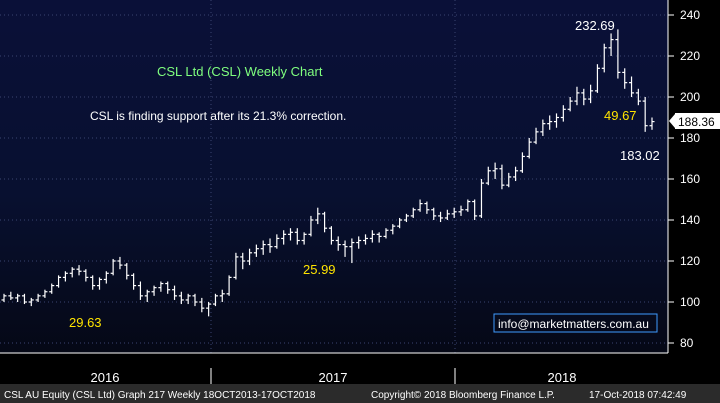  Describe the element at coordinates (690, 220) in the screenshot. I see `y-tick-label: 140` at that location.